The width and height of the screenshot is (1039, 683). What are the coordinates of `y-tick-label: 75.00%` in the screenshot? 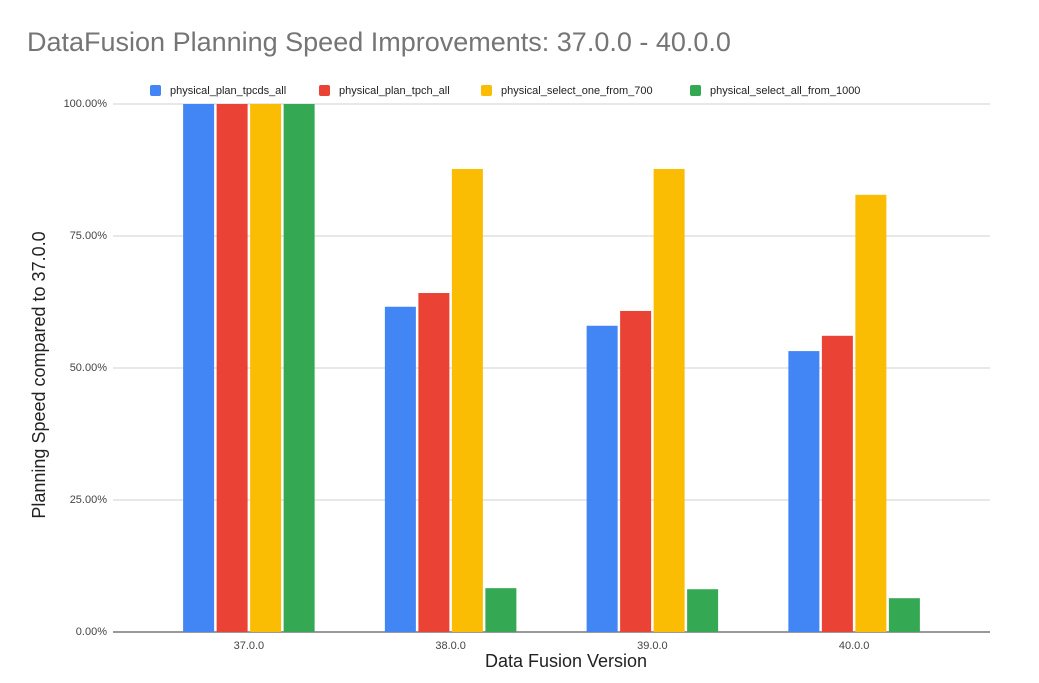 It's located at (89, 236).